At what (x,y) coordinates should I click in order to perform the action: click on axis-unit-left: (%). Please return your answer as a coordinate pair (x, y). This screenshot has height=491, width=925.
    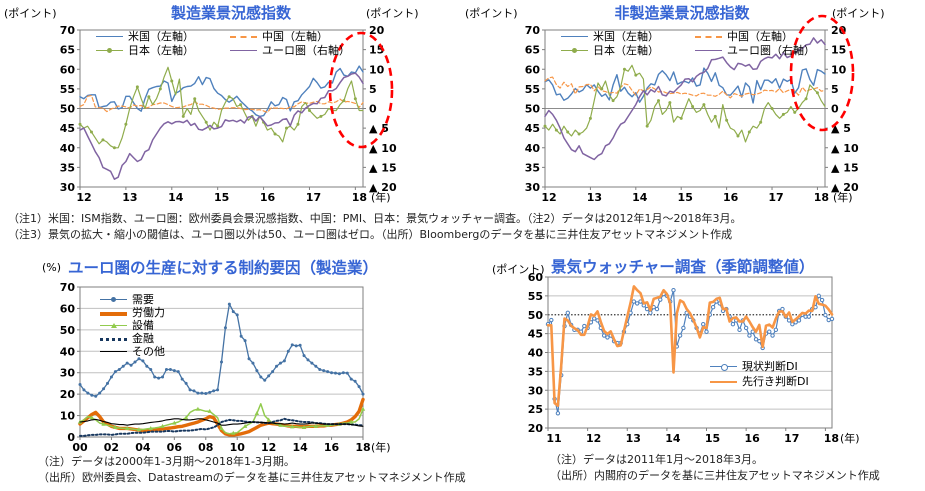
    Looking at the image, I should click on (52, 267).